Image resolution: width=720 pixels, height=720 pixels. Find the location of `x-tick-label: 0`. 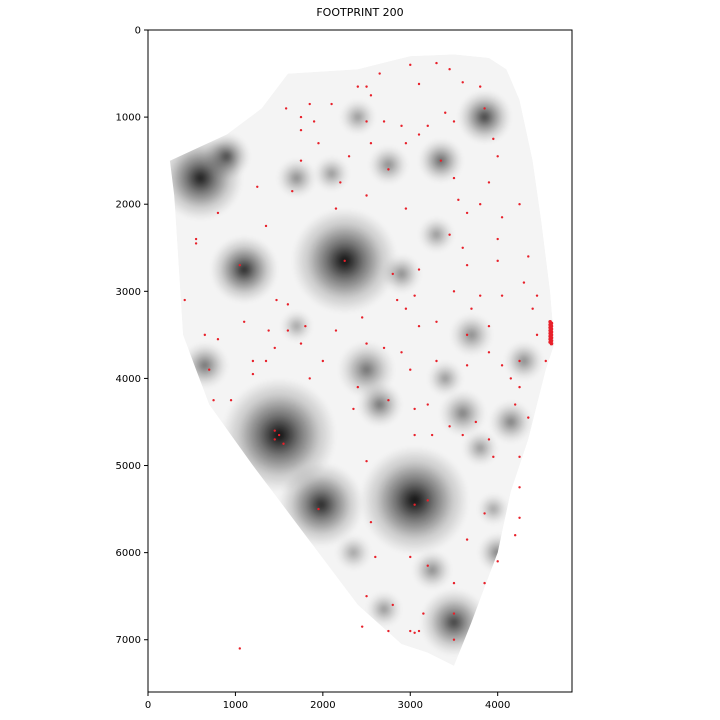

x-tick-label: 0 is located at coordinates (148, 705).